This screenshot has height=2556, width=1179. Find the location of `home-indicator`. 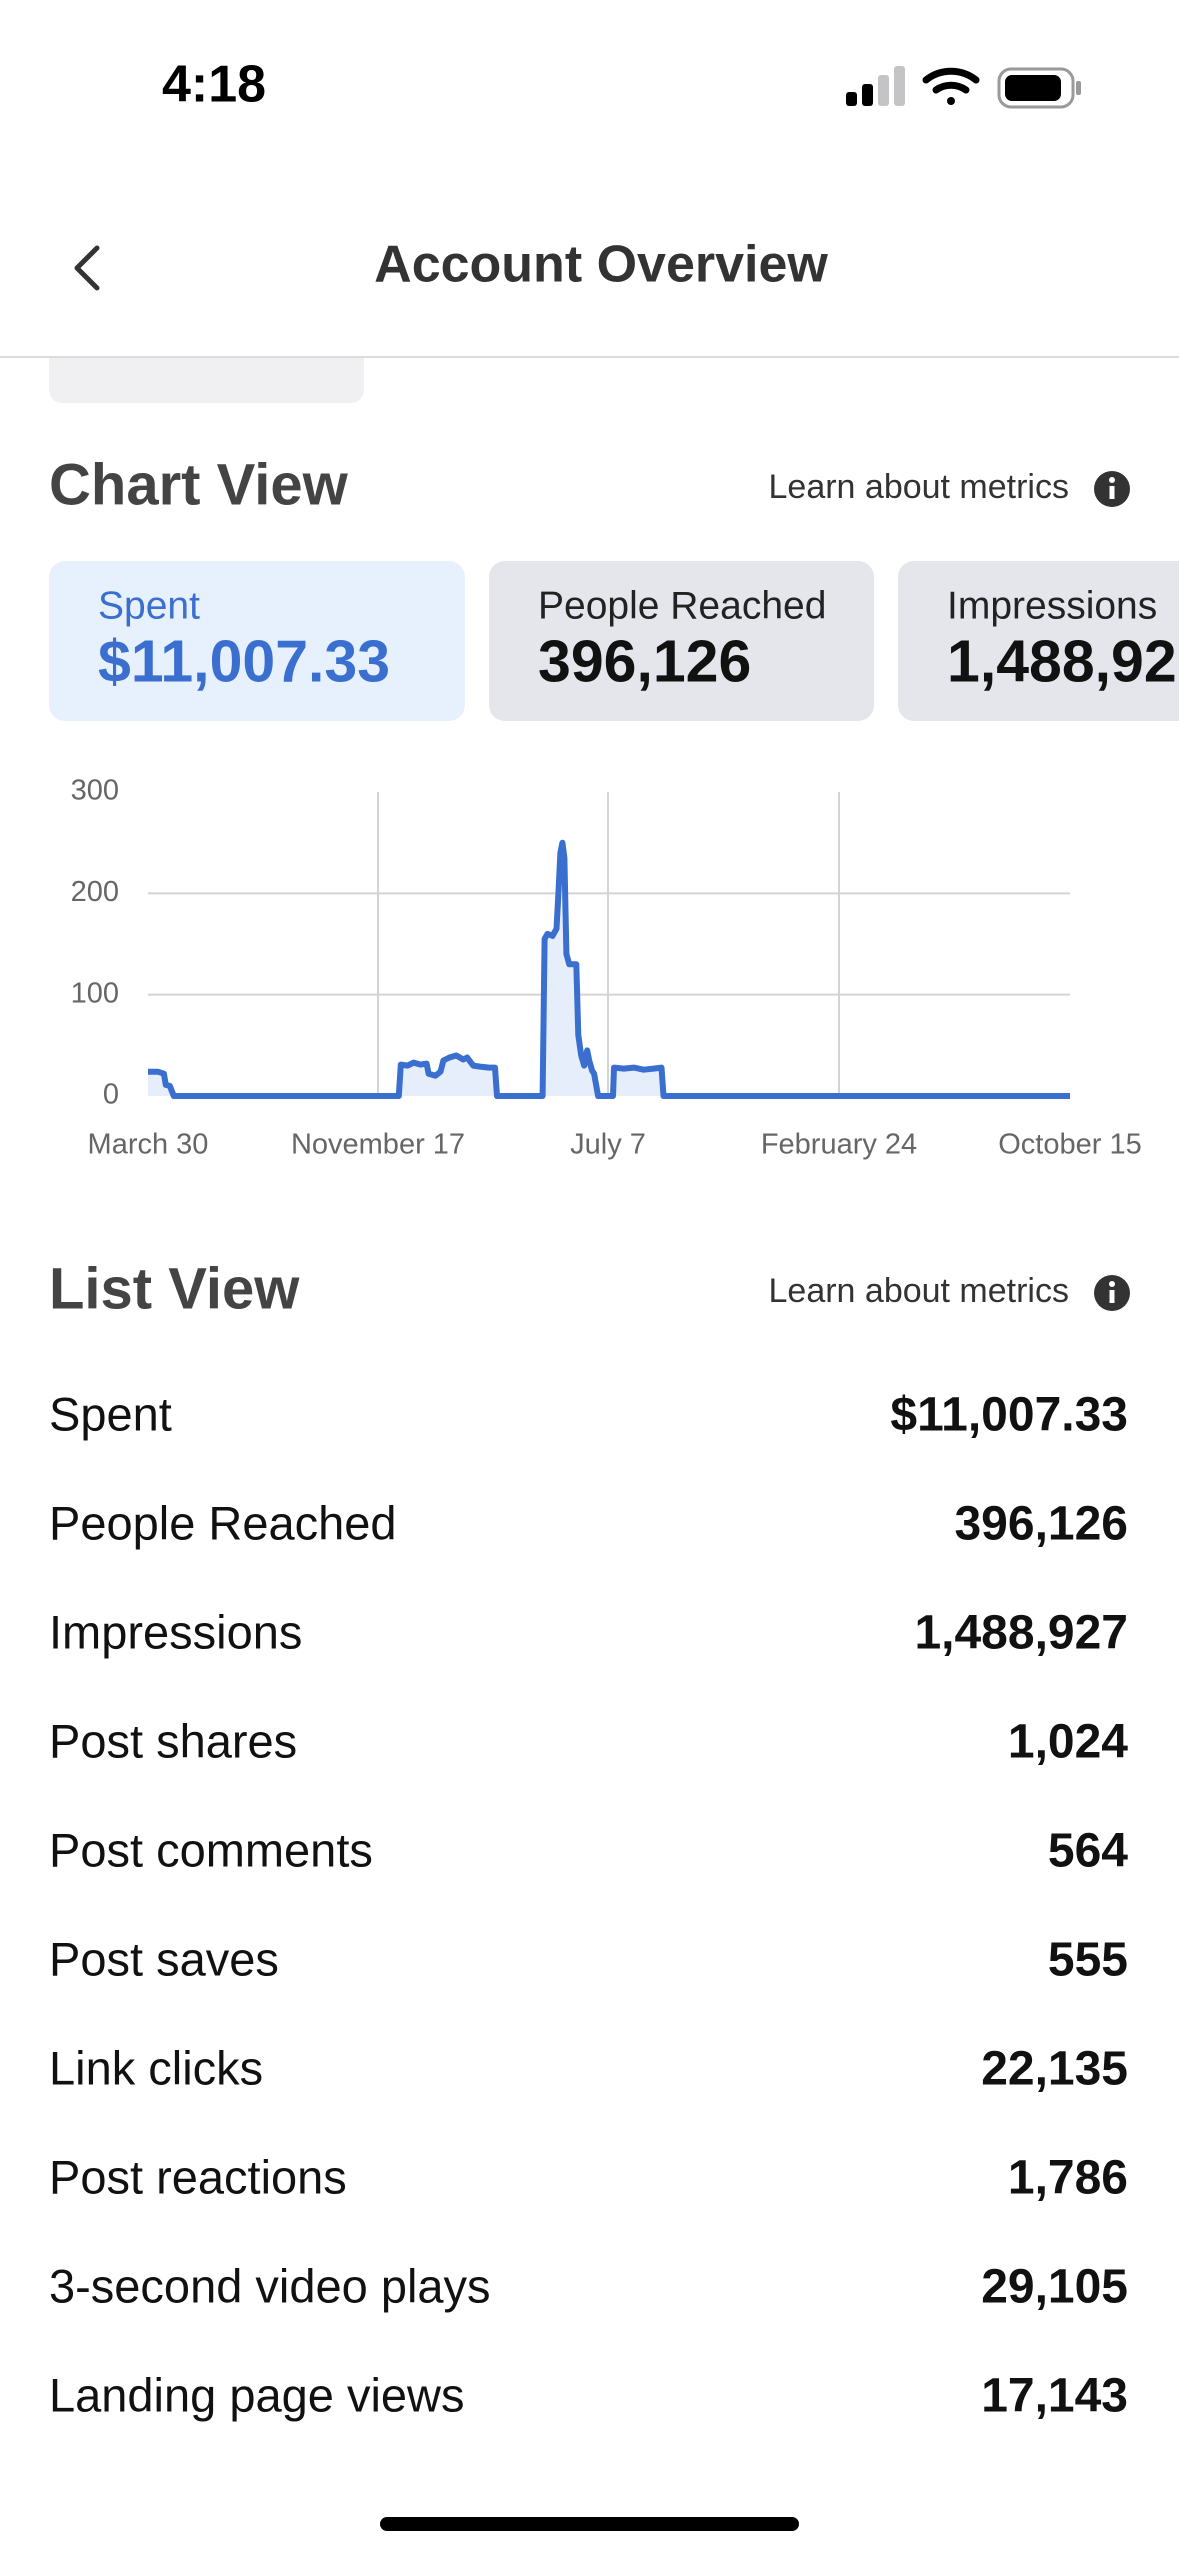

home-indicator is located at coordinates (589, 2524).